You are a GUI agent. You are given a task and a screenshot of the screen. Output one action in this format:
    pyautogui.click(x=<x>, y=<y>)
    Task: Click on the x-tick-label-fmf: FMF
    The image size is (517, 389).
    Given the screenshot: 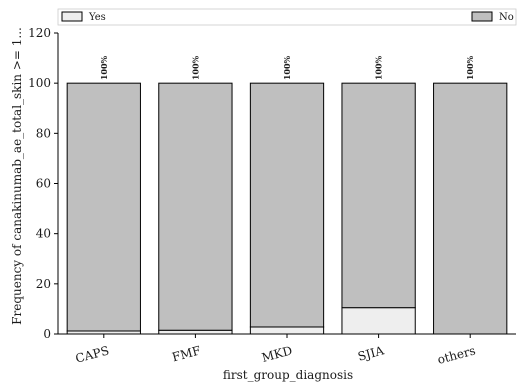 What is the action you would take?
    pyautogui.click(x=187, y=353)
    